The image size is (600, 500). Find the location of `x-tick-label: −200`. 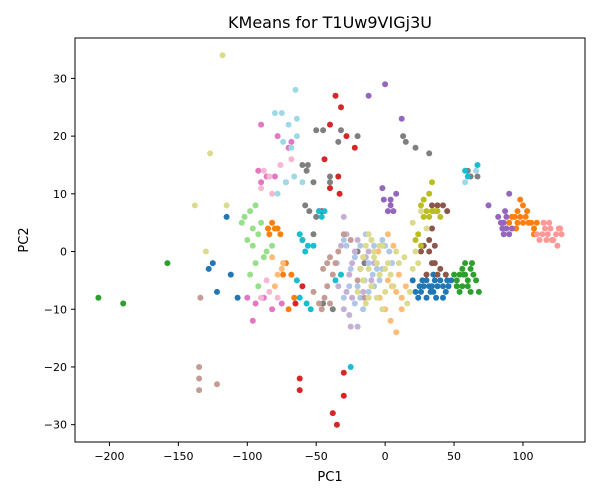

x-tick-label: −200 is located at coordinates (109, 456).